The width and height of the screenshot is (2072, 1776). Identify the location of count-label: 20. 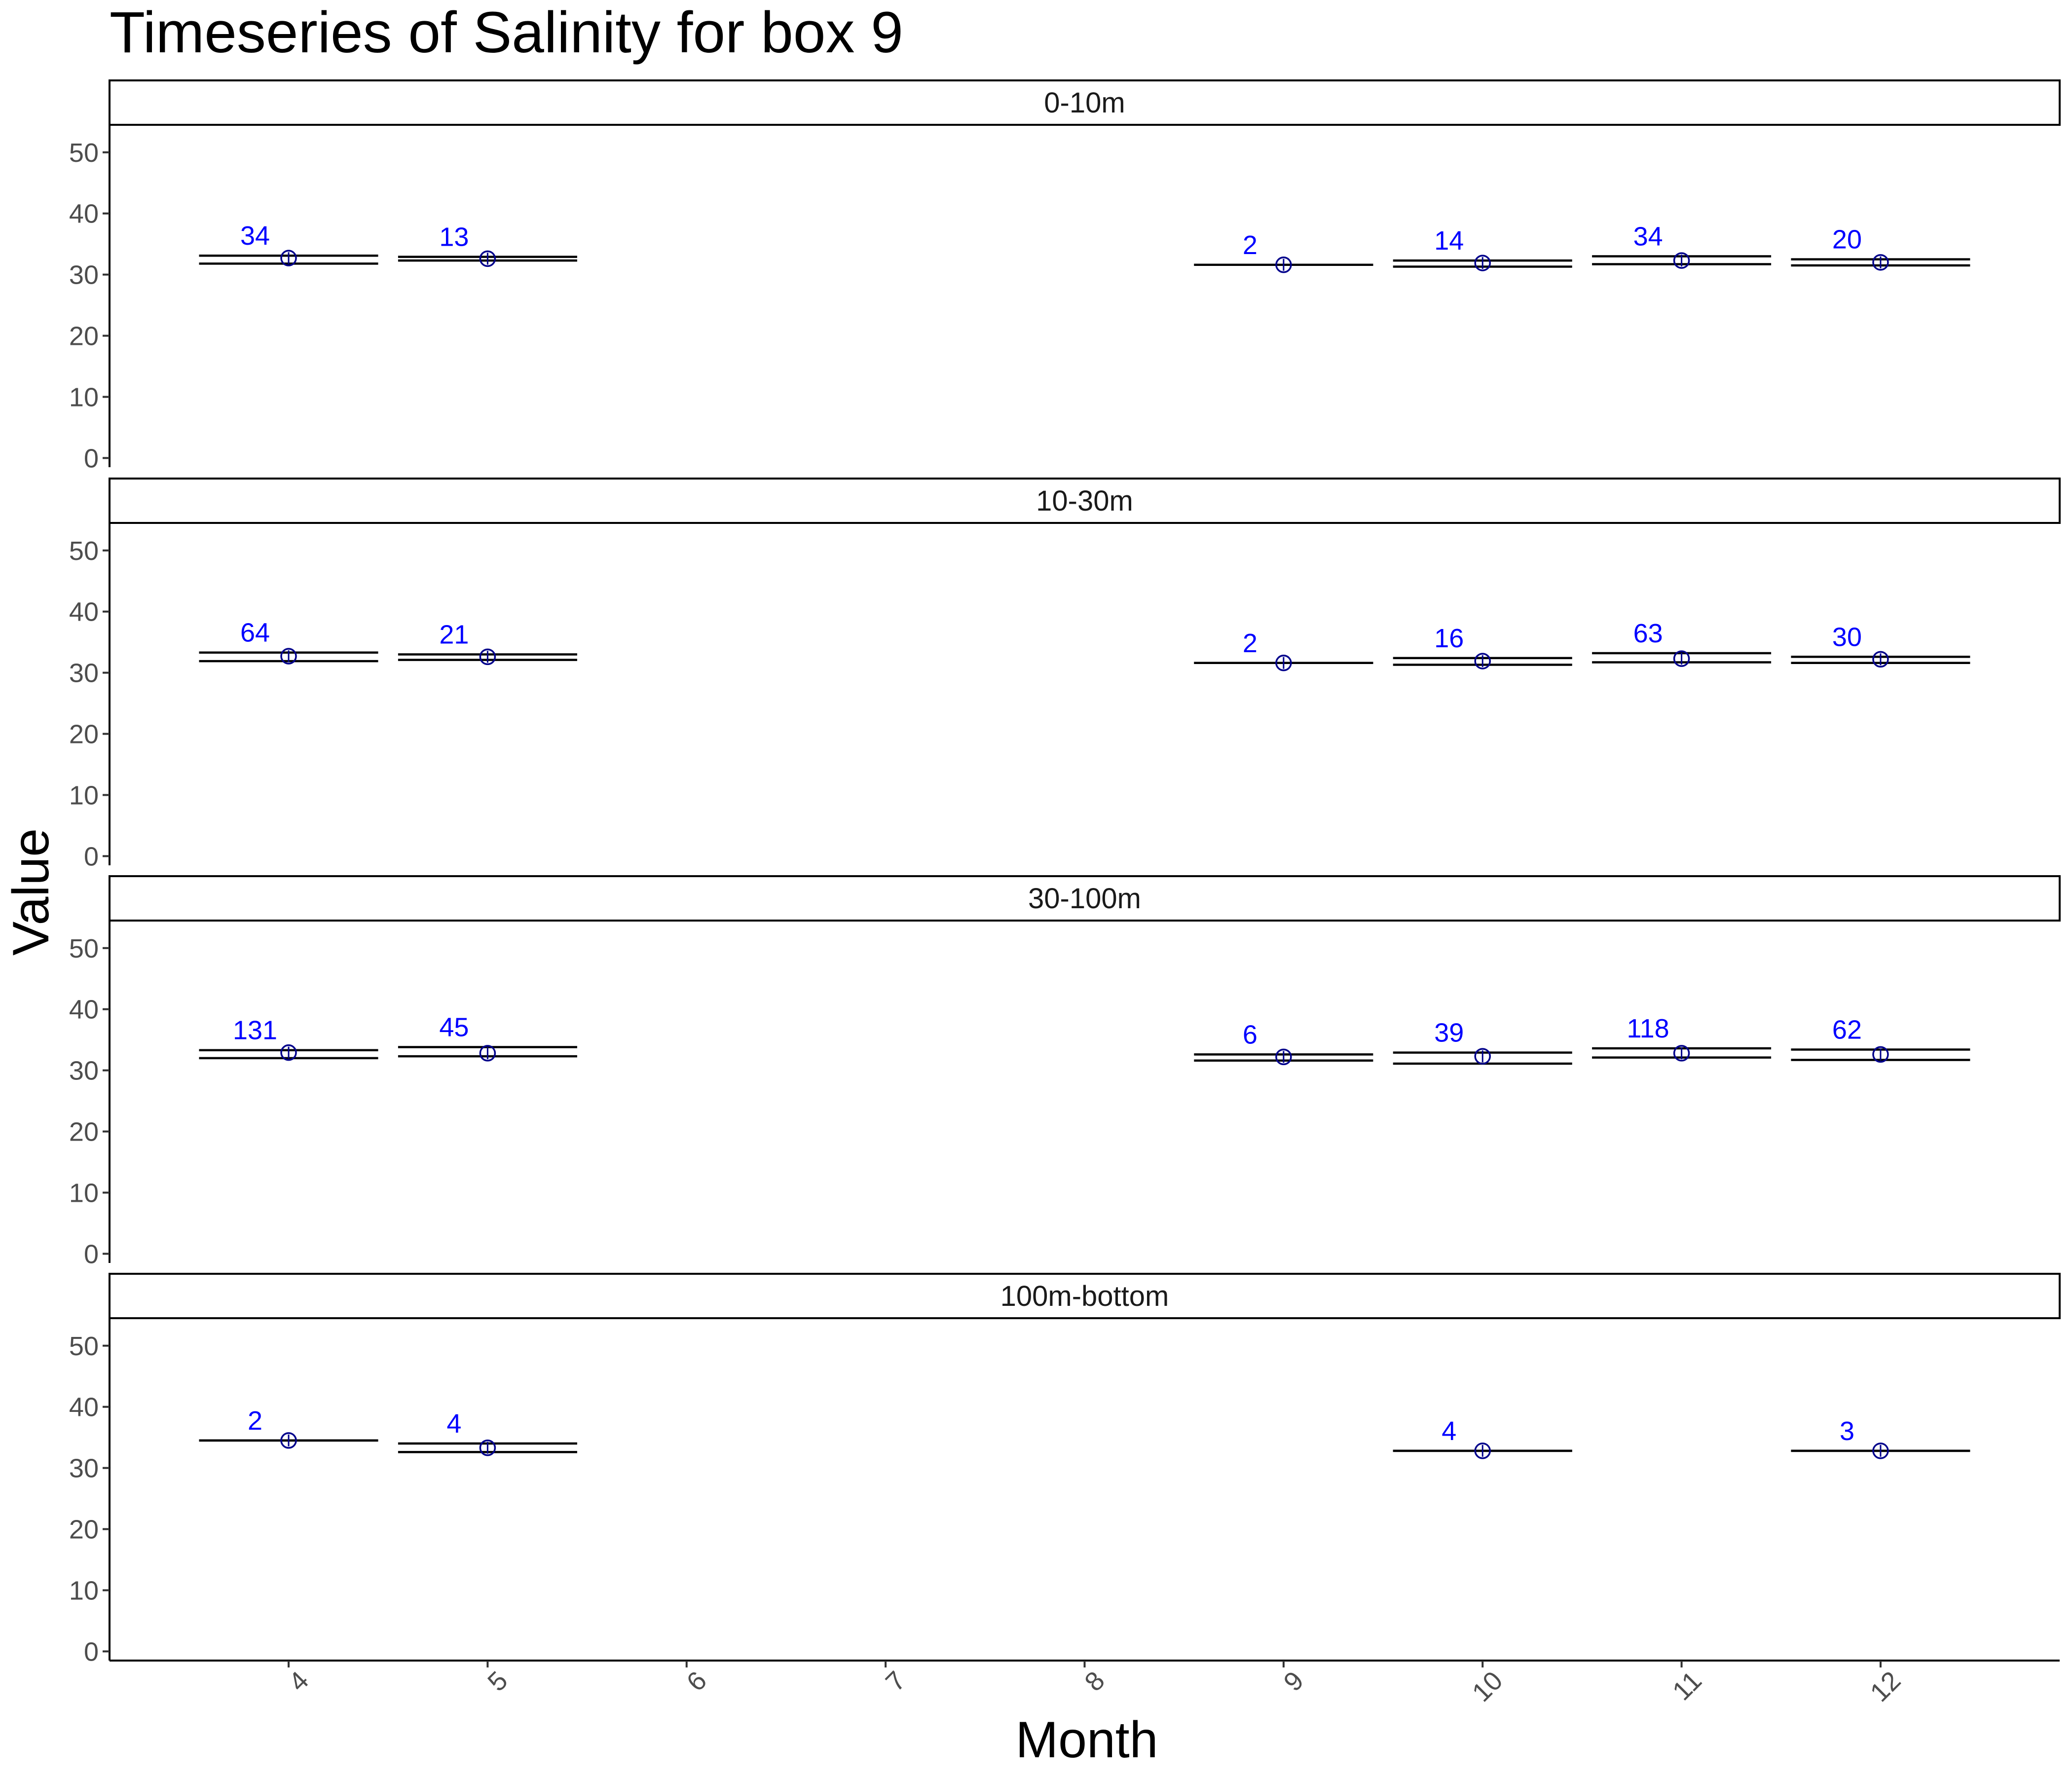
(1847, 240).